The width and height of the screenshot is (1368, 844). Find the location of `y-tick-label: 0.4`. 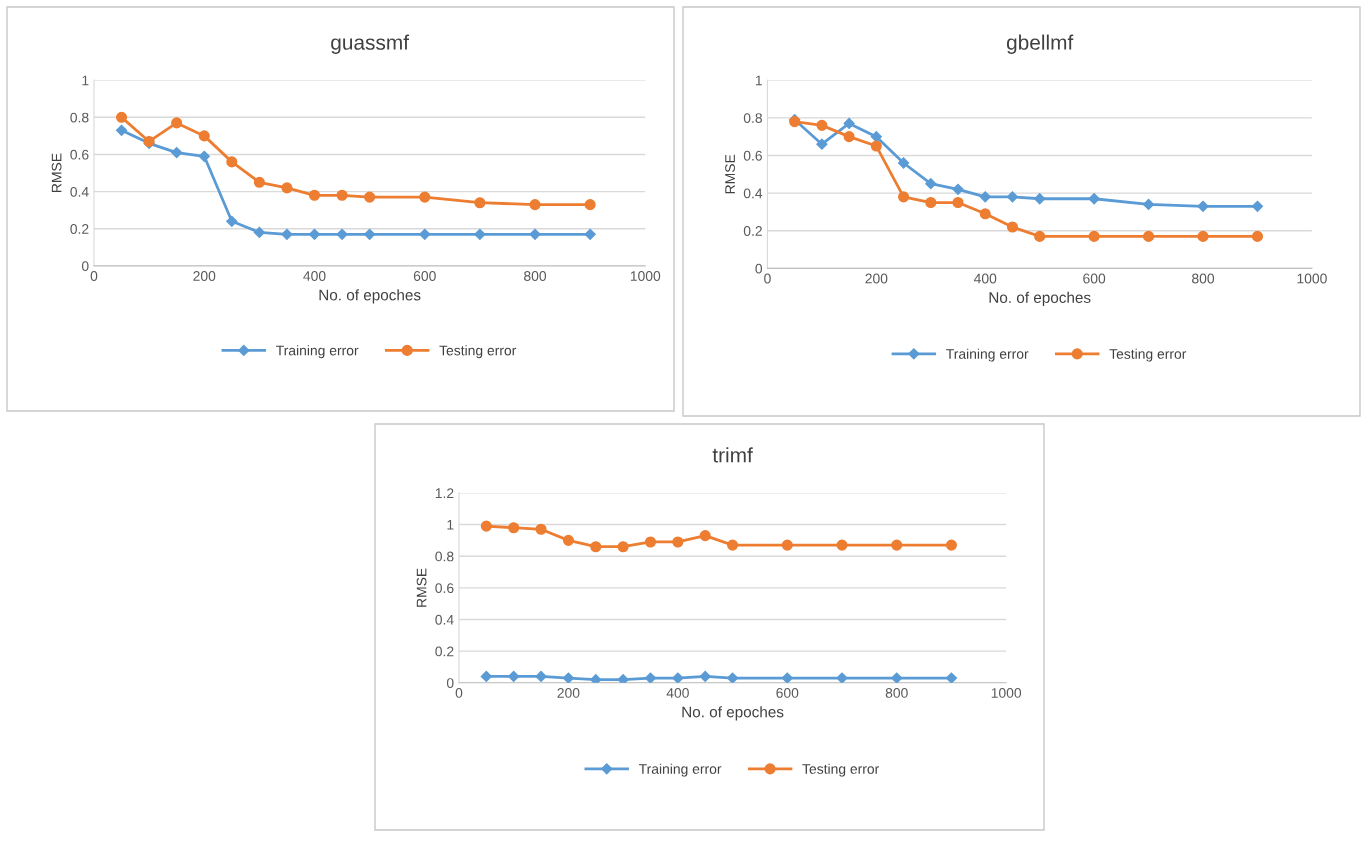

y-tick-label: 0.4 is located at coordinates (753, 193).